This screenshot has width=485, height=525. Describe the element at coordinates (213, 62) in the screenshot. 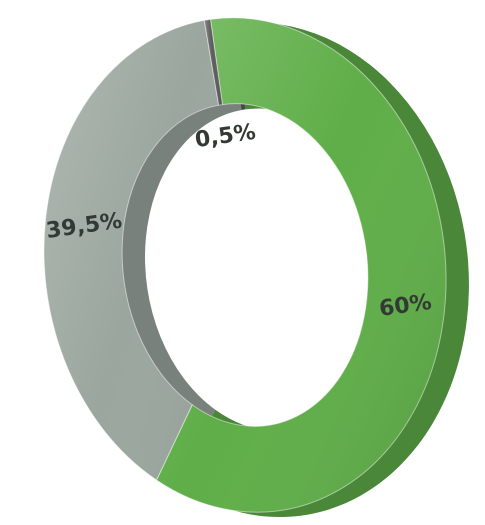

I see `slice-shine` at that location.